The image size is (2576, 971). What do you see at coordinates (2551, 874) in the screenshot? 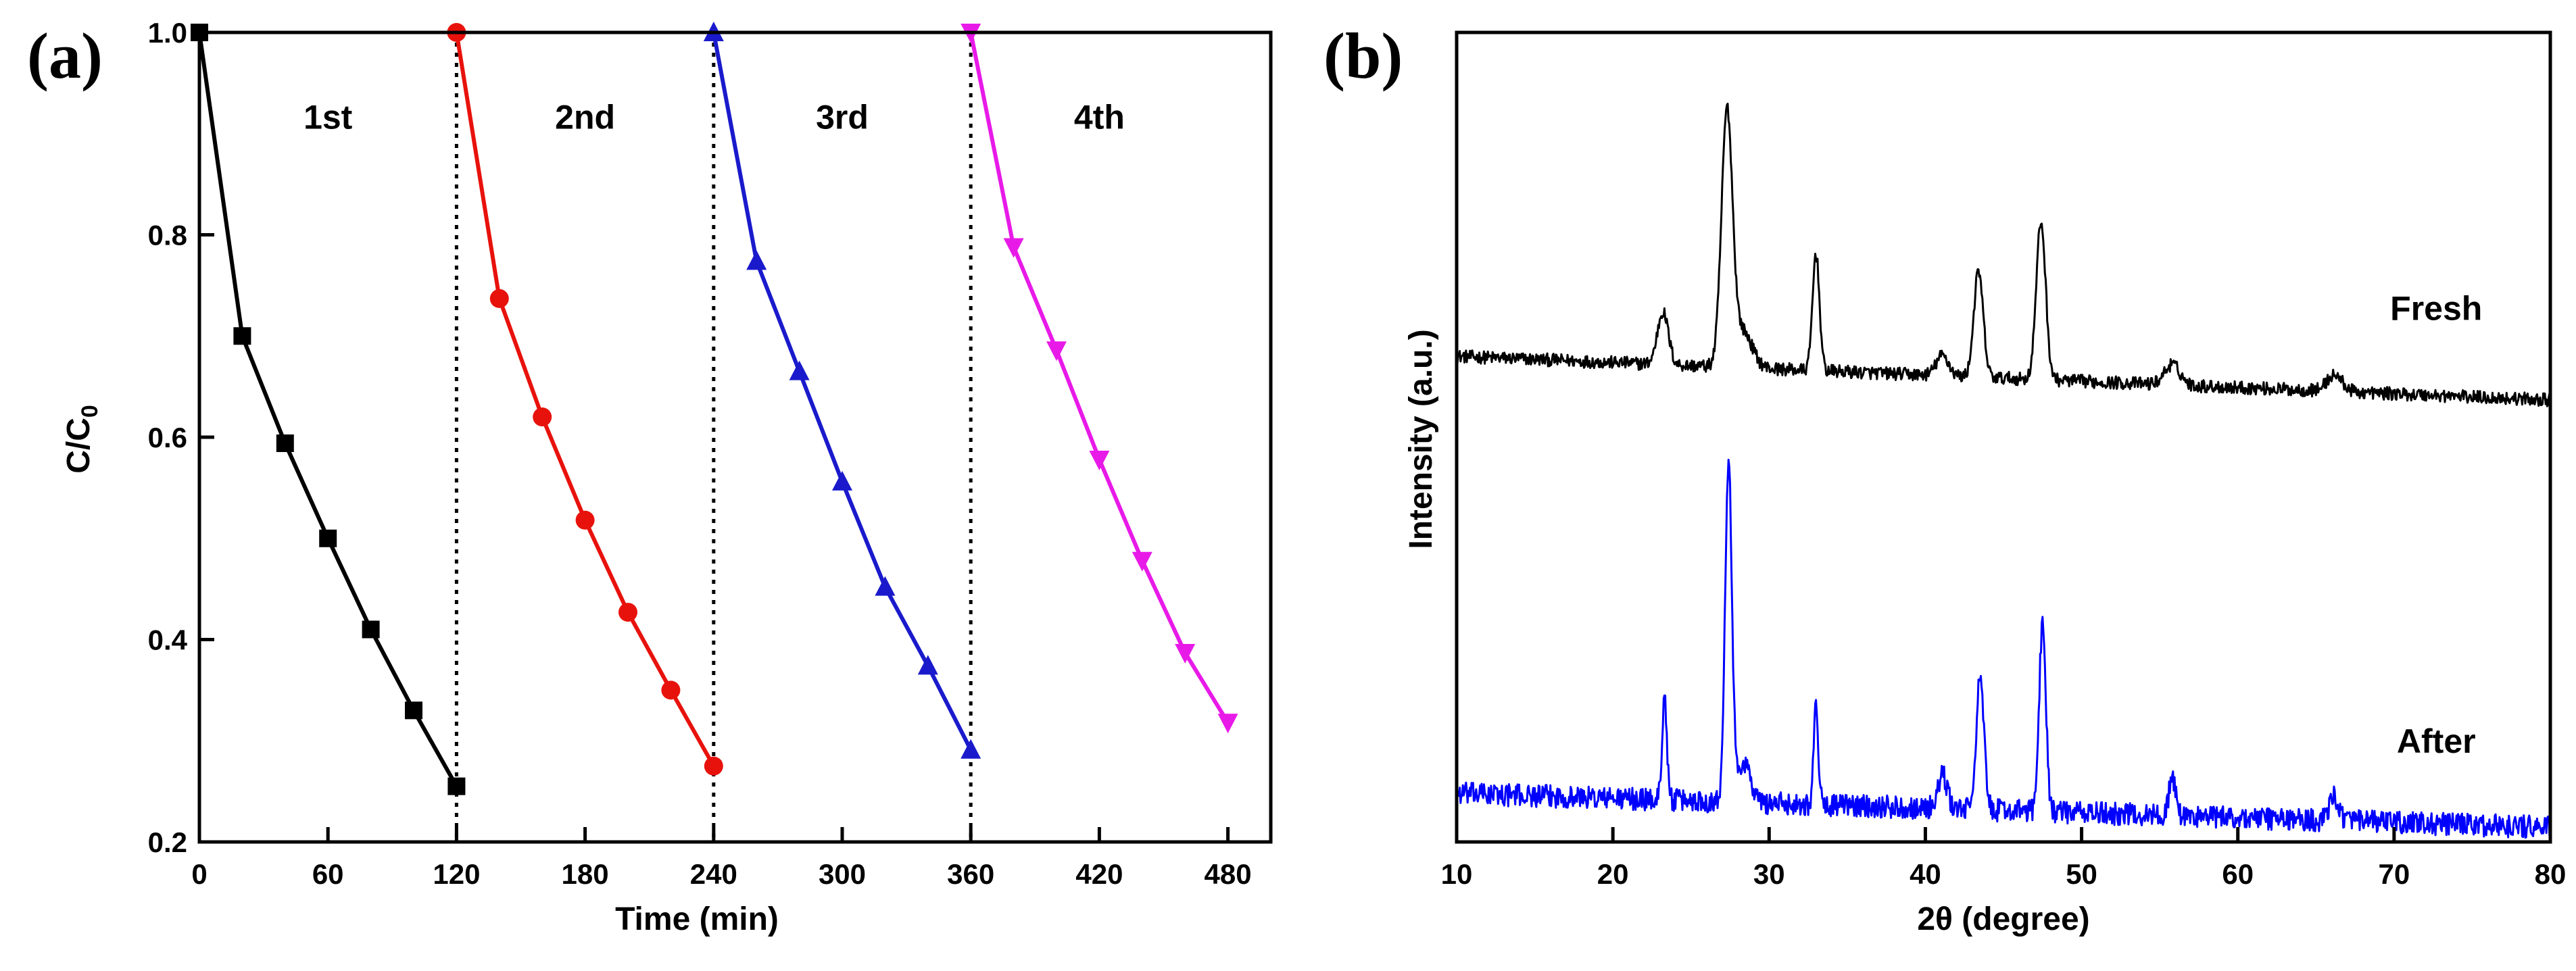
I see `x-tick-label: 80` at bounding box center [2551, 874].